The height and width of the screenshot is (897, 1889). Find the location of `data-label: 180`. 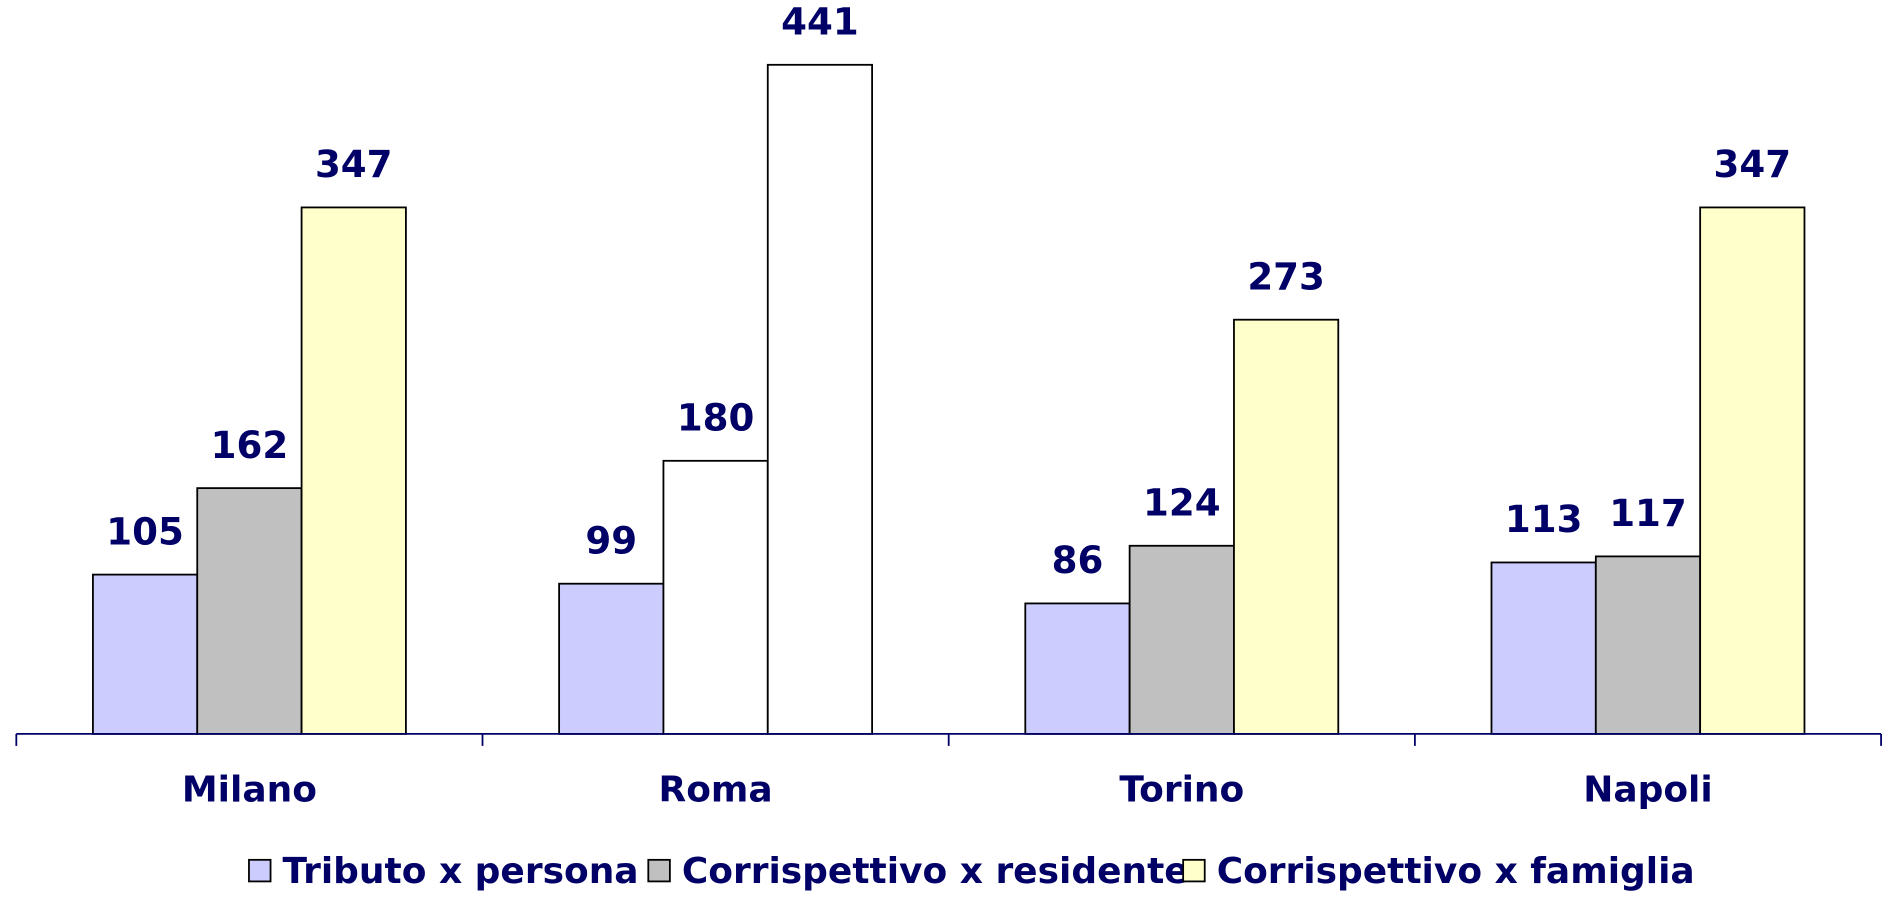

data-label: 180 is located at coordinates (716, 418).